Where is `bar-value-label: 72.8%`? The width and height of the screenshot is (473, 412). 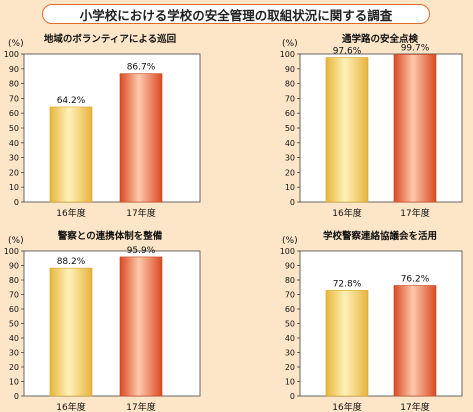 bar-value-label: 72.8% is located at coordinates (347, 284).